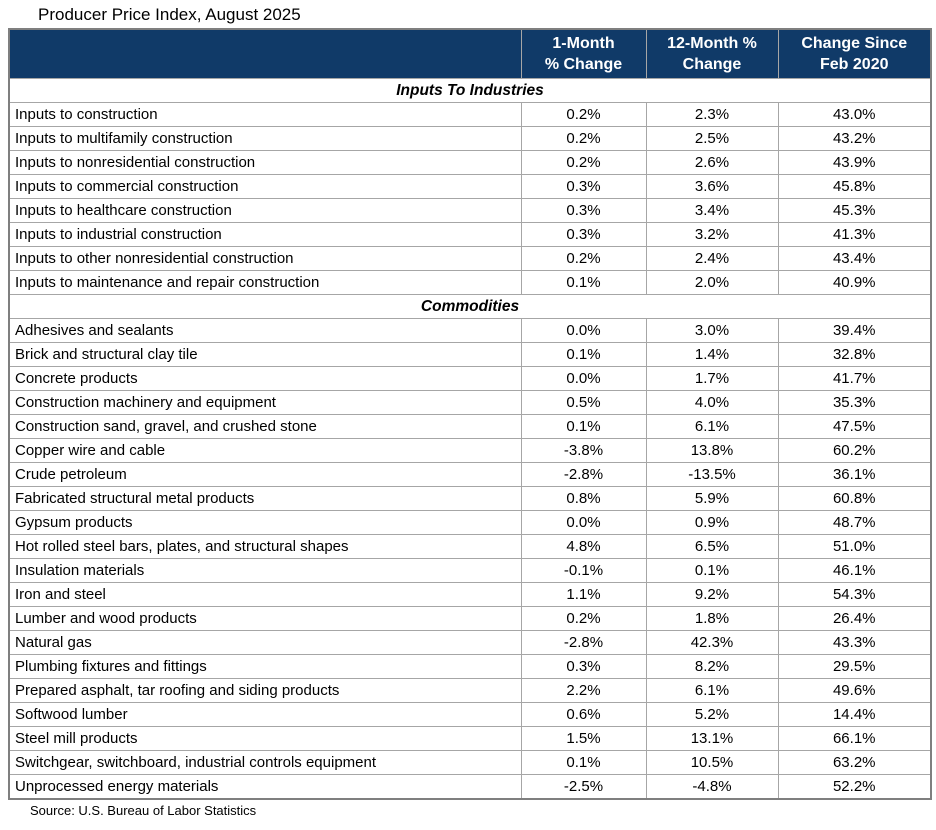 This screenshot has height=830, width=936. I want to click on twelve-month-change-cell: 42.3%, so click(712, 642).